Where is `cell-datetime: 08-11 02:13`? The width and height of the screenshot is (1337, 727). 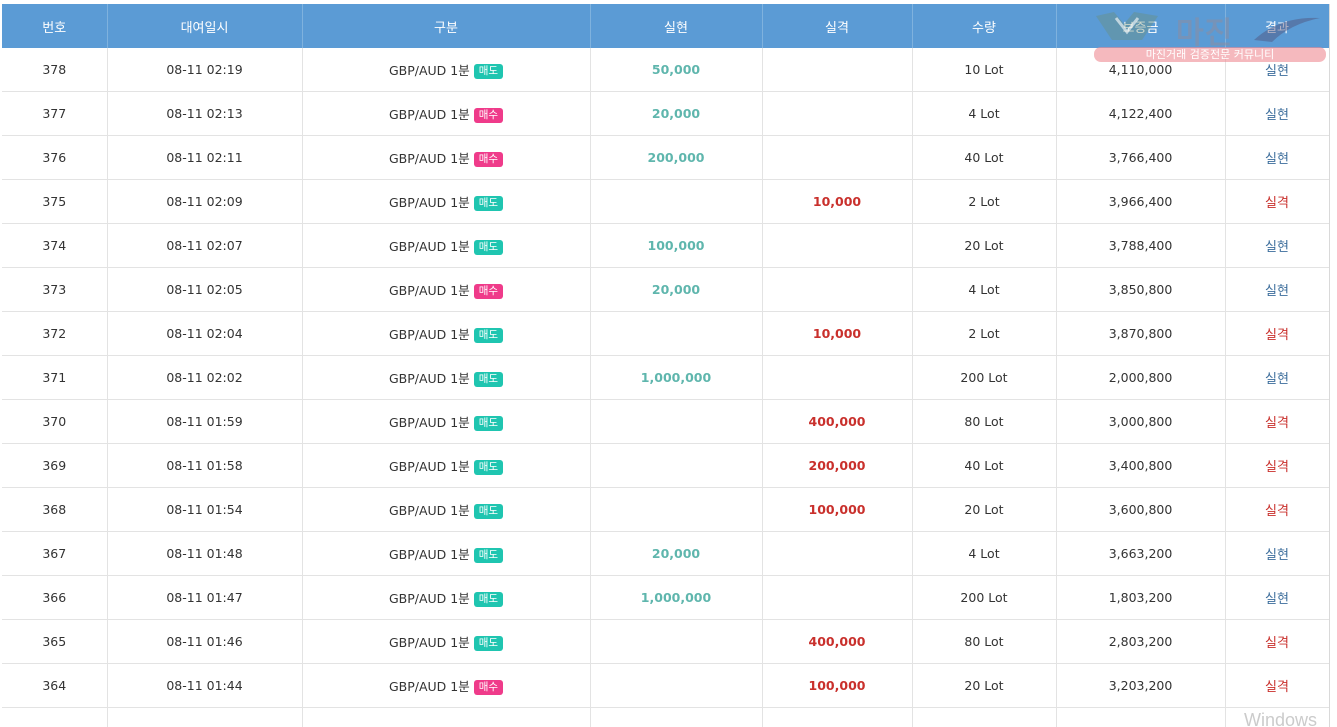 cell-datetime: 08-11 02:13 is located at coordinates (205, 113).